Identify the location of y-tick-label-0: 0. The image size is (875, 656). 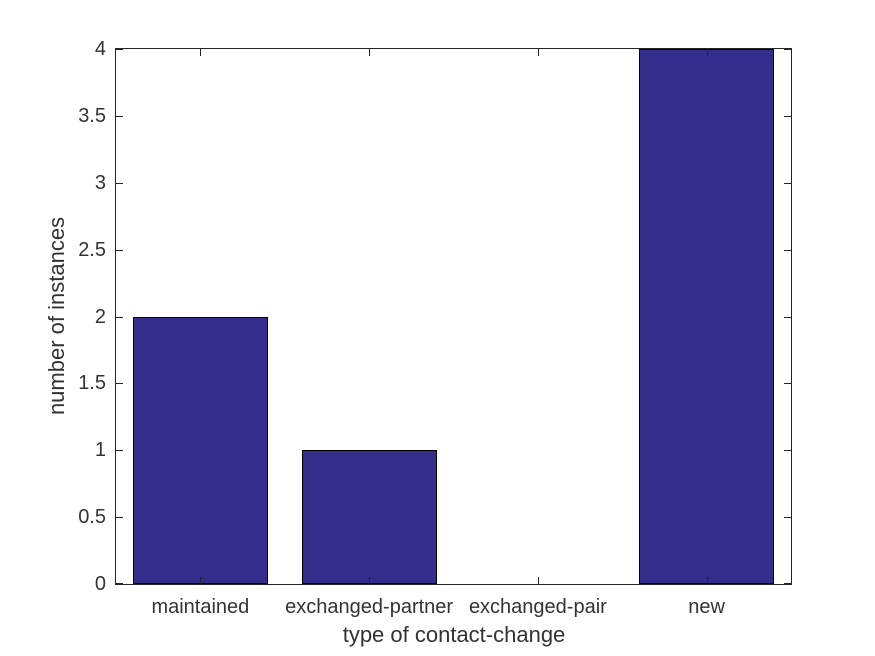
(100, 584).